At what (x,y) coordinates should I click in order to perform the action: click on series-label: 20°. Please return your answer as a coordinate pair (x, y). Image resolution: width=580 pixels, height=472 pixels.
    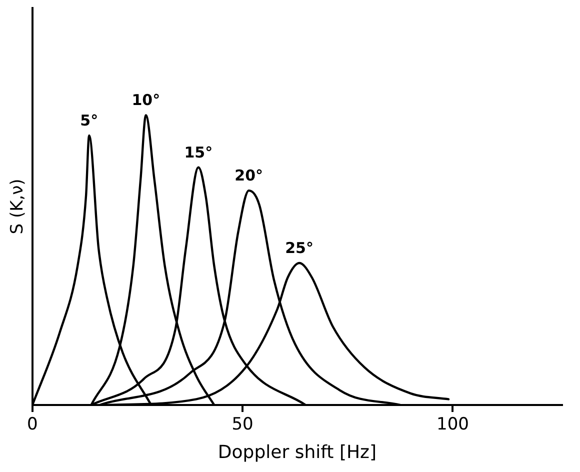
    Looking at the image, I should click on (249, 175).